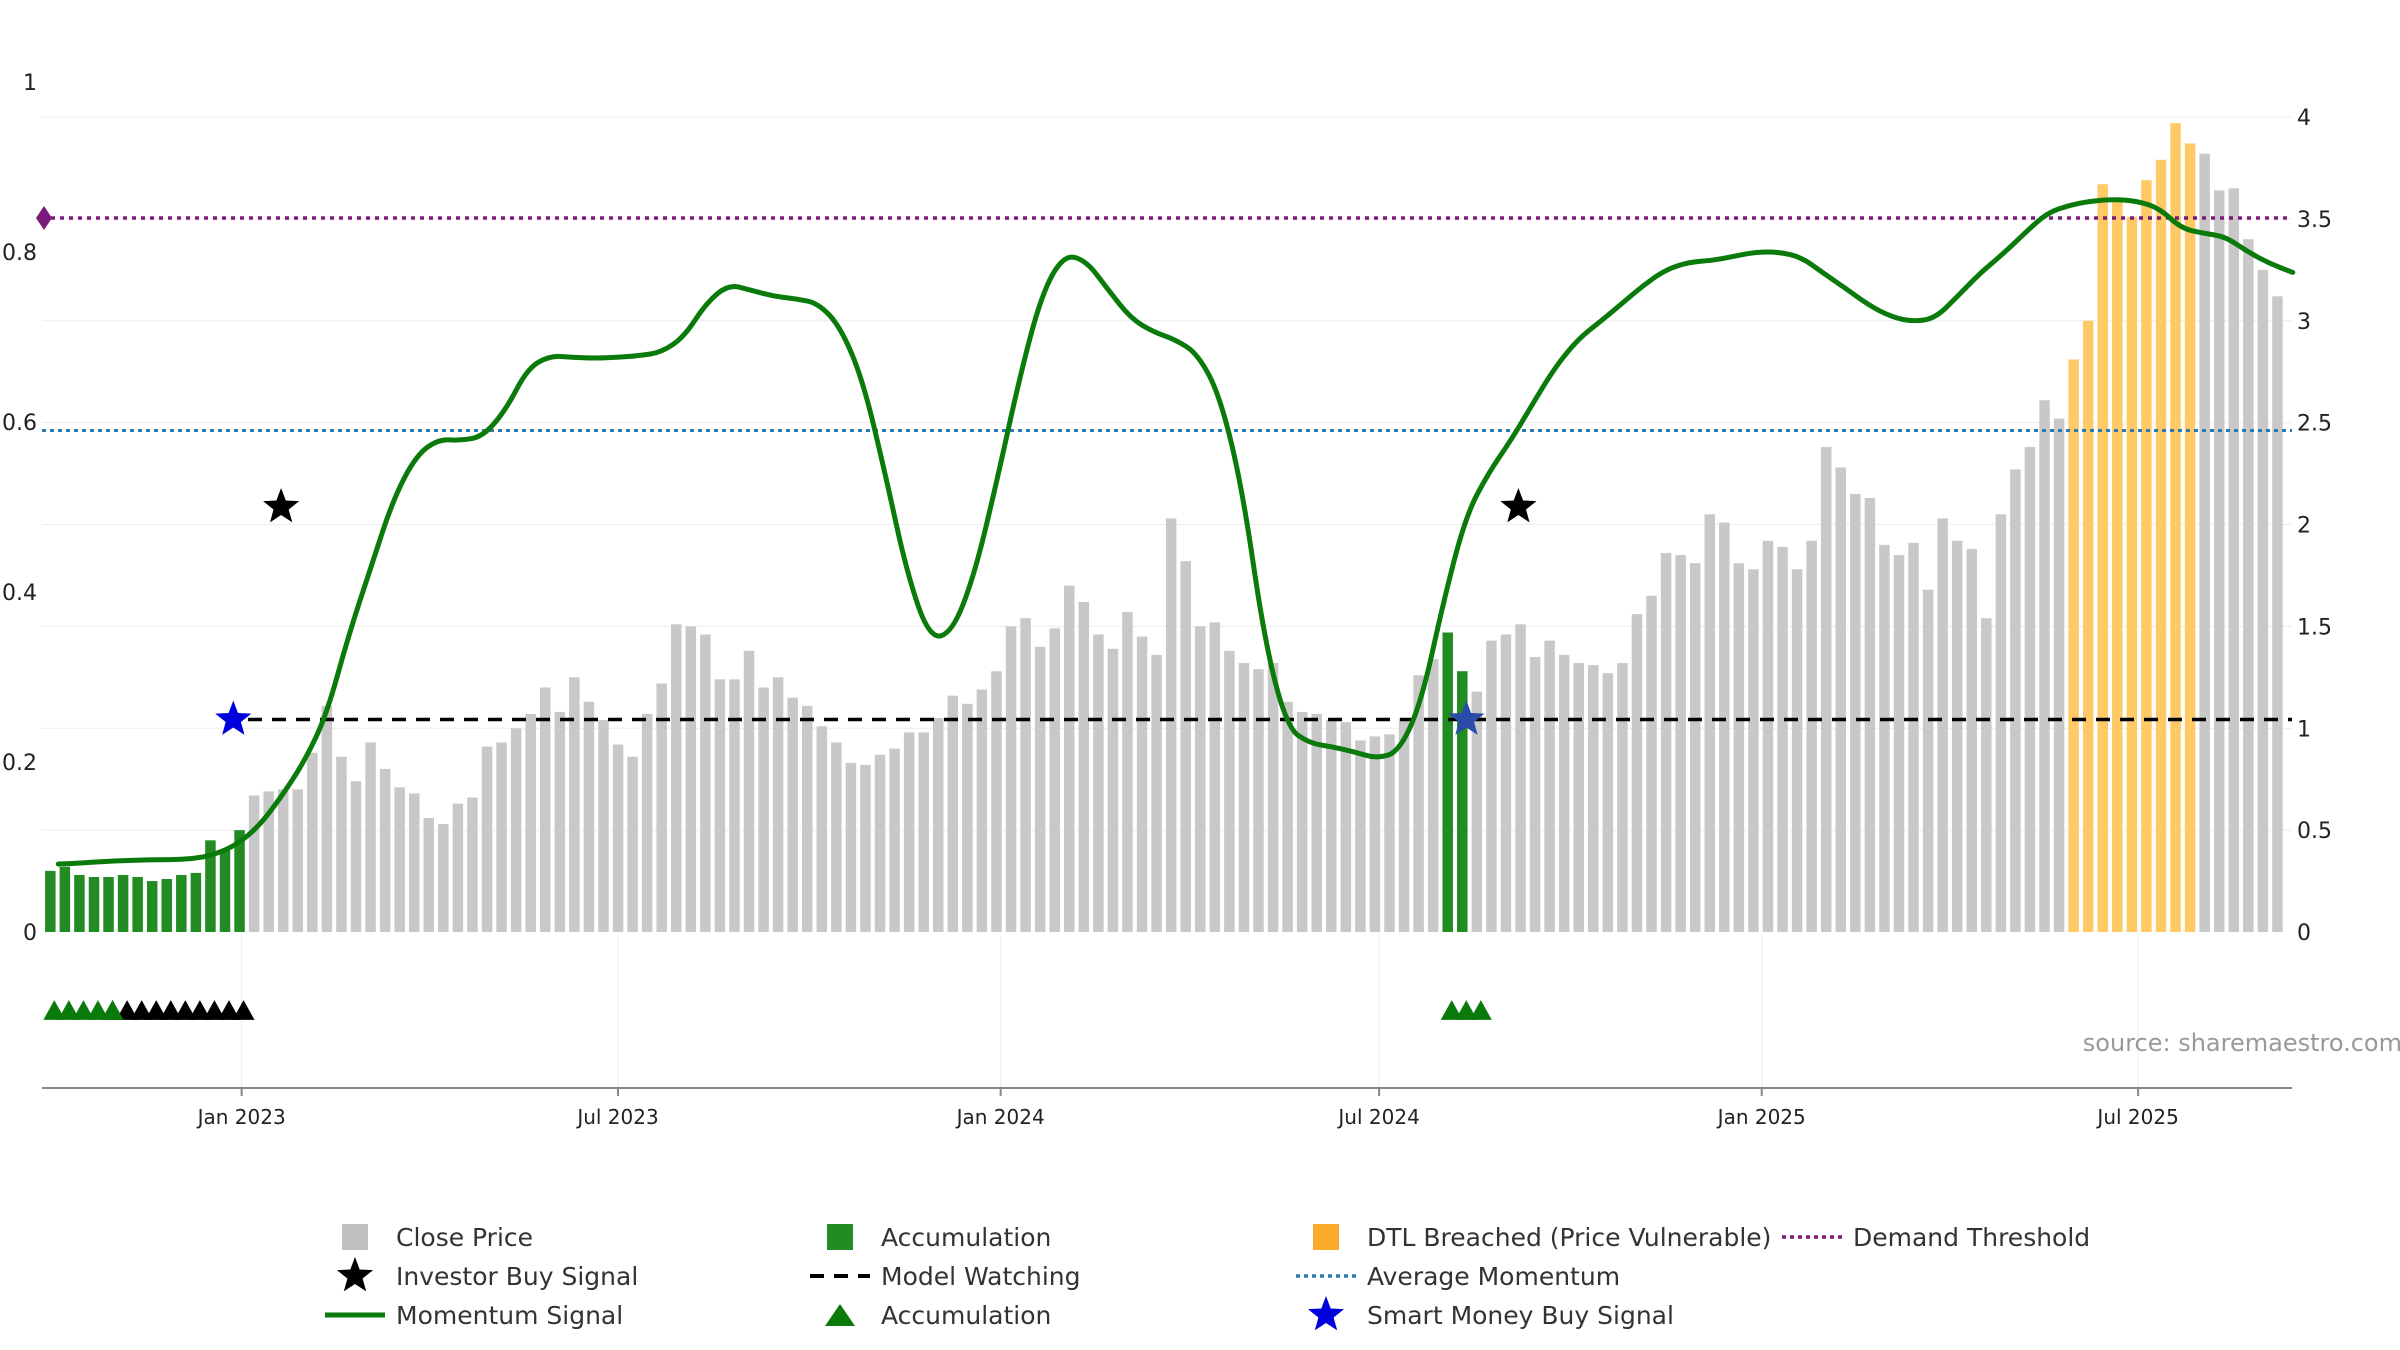 The height and width of the screenshot is (1350, 2400). I want to click on left-tick-label: 0.6, so click(19, 423).